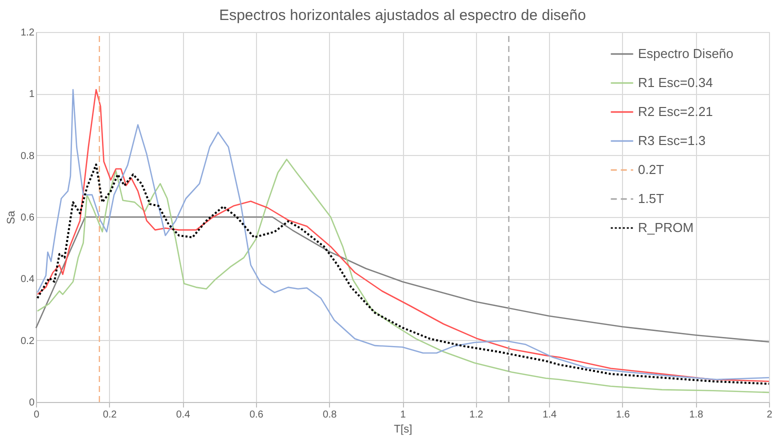 This screenshot has width=780, height=439. What do you see at coordinates (183, 415) in the screenshot?
I see `x-tick-label: 0.4` at bounding box center [183, 415].